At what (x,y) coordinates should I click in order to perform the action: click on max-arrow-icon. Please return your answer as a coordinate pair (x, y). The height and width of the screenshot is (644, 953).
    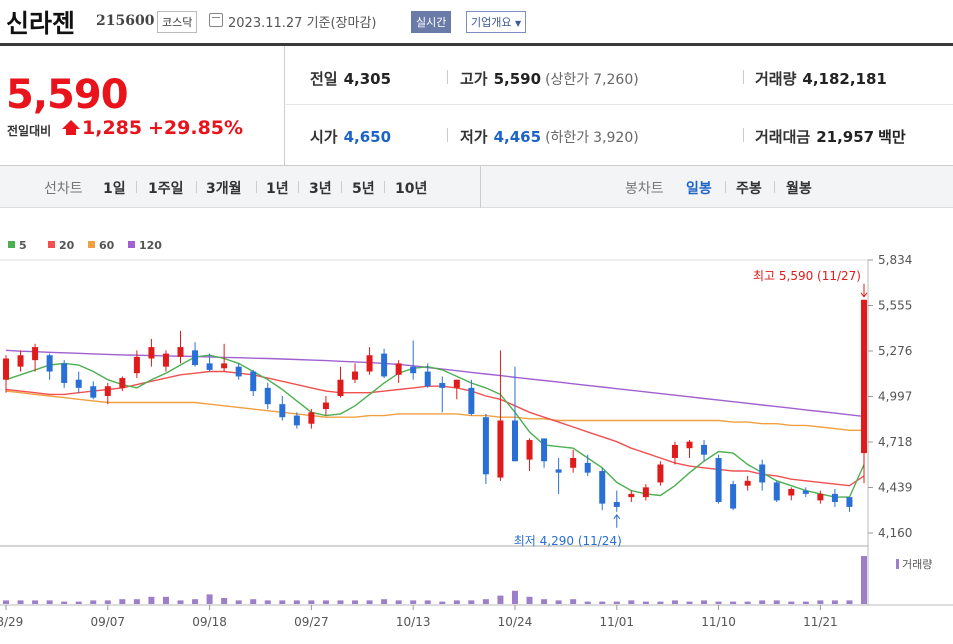
    Looking at the image, I should click on (864, 290).